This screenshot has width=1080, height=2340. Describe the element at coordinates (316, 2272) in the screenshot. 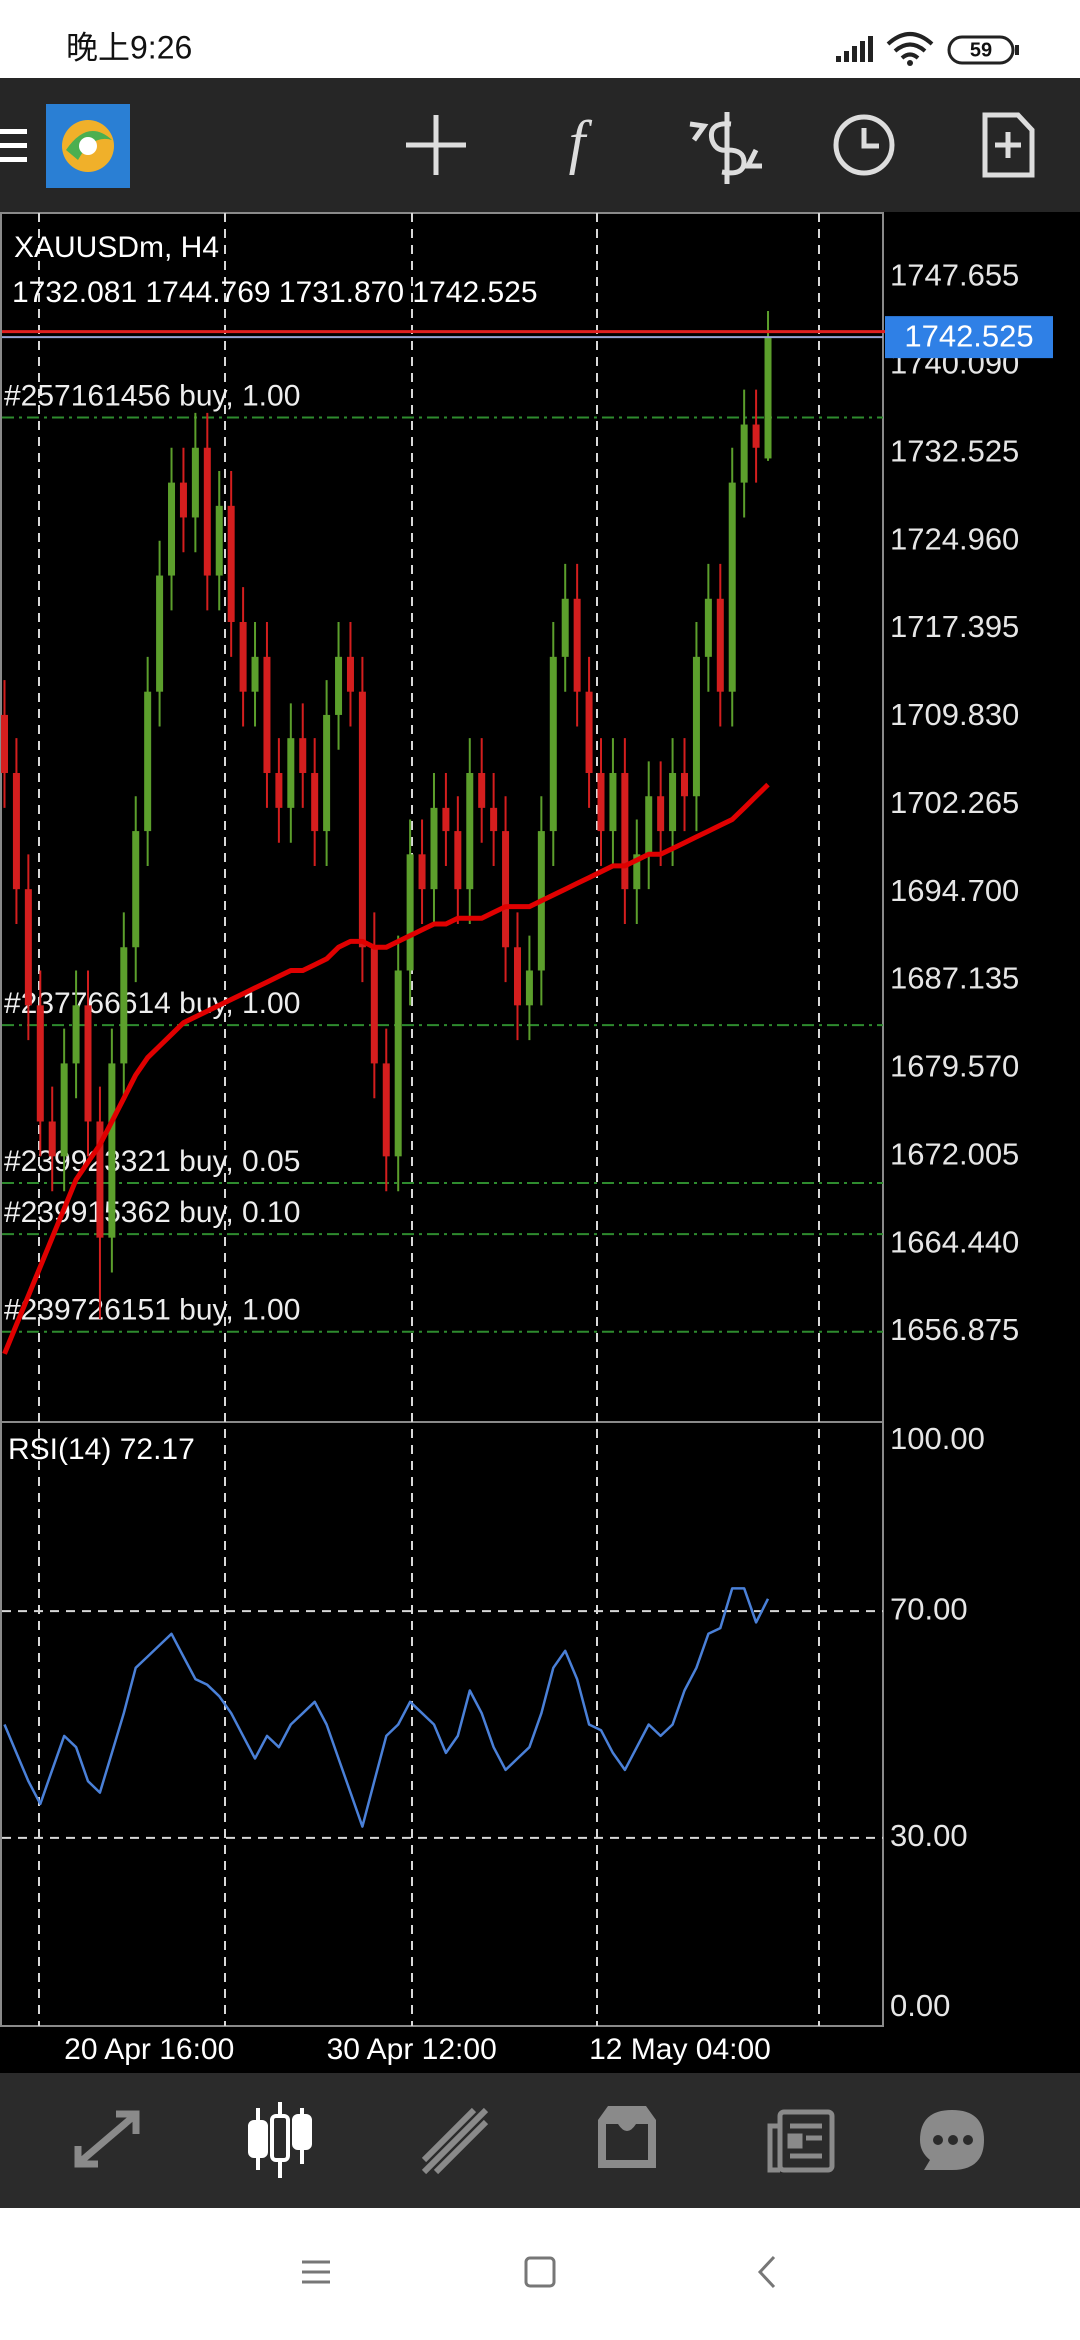

I see `nav-menu` at that location.